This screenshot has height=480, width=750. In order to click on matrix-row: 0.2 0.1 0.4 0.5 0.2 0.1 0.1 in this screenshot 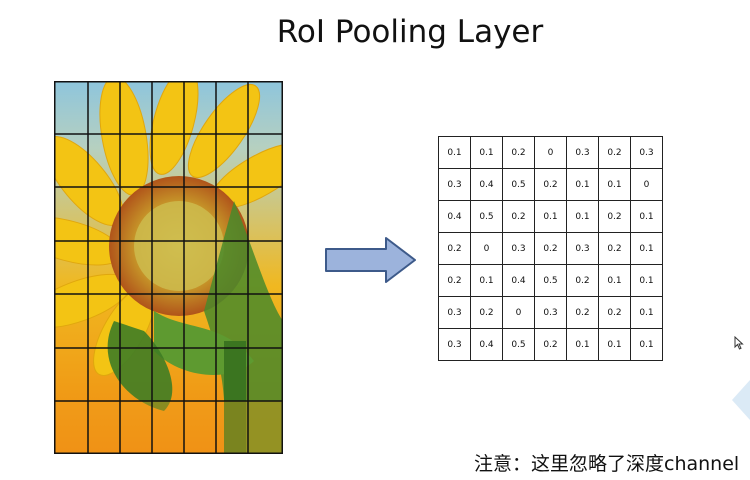, I will do `click(550, 280)`.